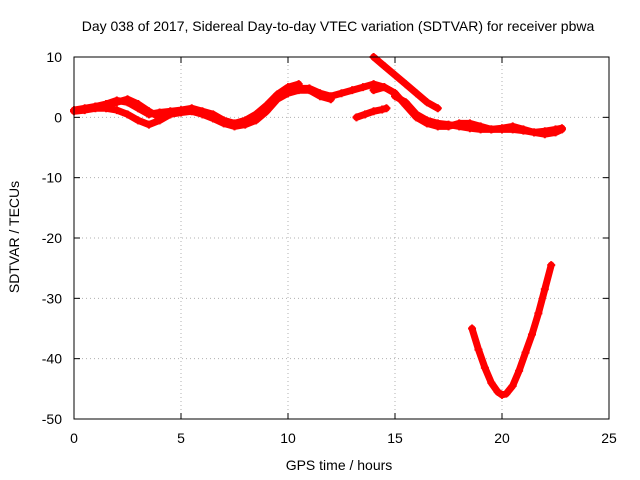 This screenshot has height=480, width=640. Describe the element at coordinates (14, 237) in the screenshot. I see `y-axis-label: SDTVAR / TECUs` at that location.